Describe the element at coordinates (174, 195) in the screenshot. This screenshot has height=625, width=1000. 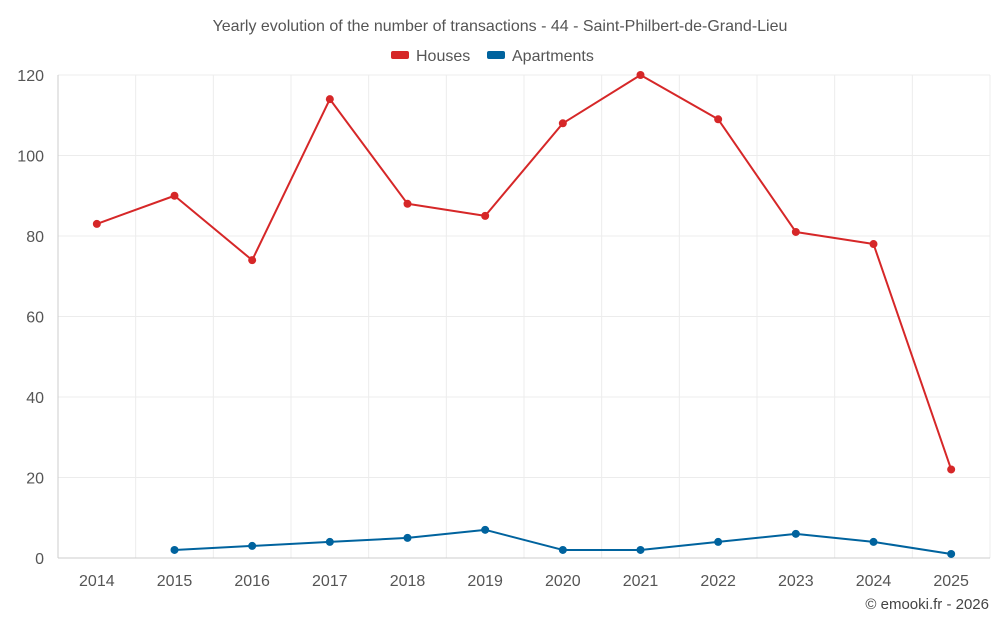
I see `data-point-houses: Houses 2015: 90` at that location.